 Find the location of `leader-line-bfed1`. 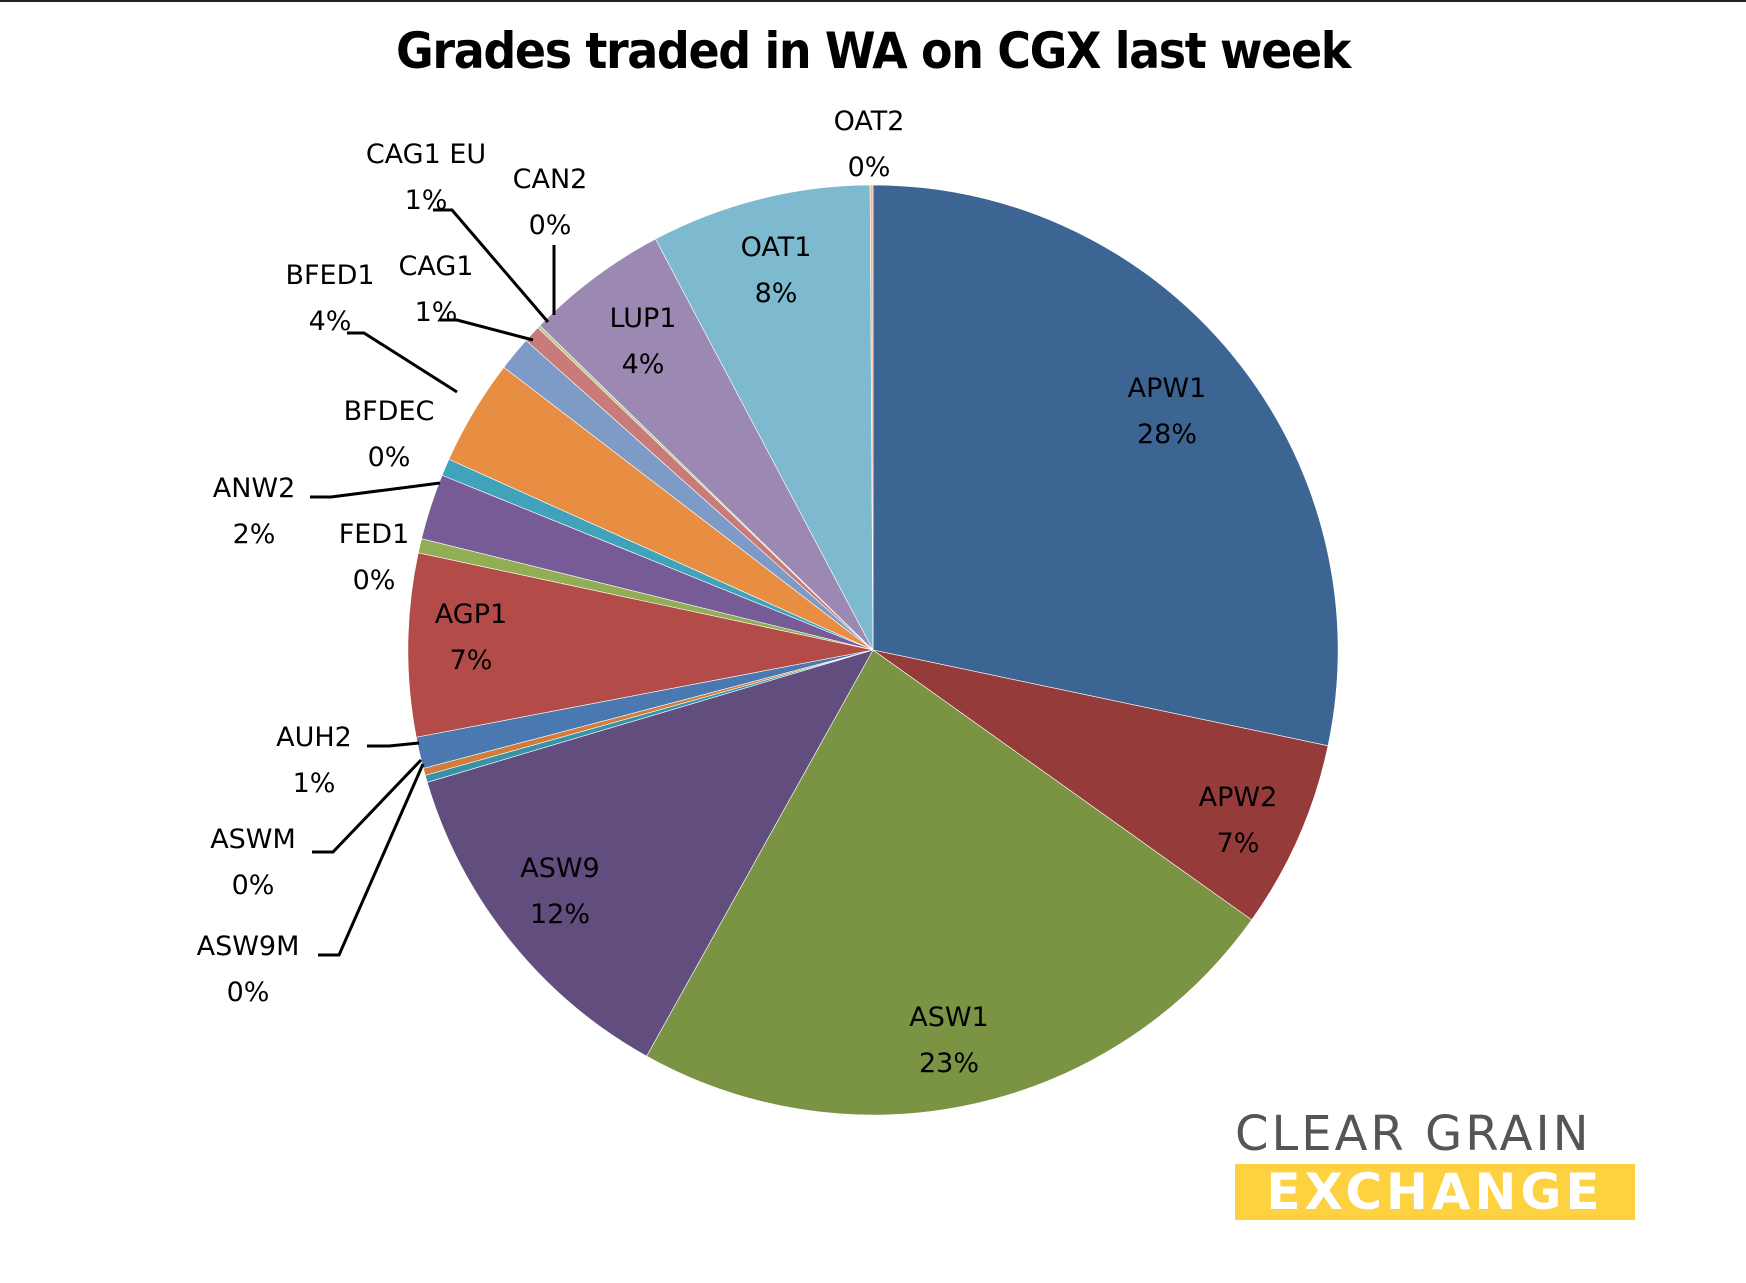

leader-line-bfed1 is located at coordinates (402, 362).